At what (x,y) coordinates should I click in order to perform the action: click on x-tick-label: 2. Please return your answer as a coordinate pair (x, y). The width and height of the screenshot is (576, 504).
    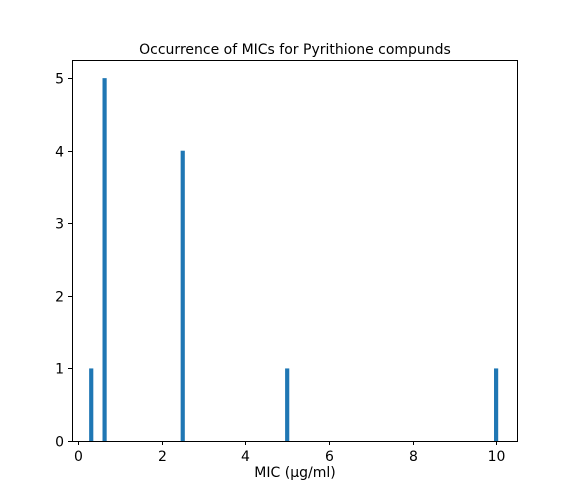
    Looking at the image, I should click on (162, 457).